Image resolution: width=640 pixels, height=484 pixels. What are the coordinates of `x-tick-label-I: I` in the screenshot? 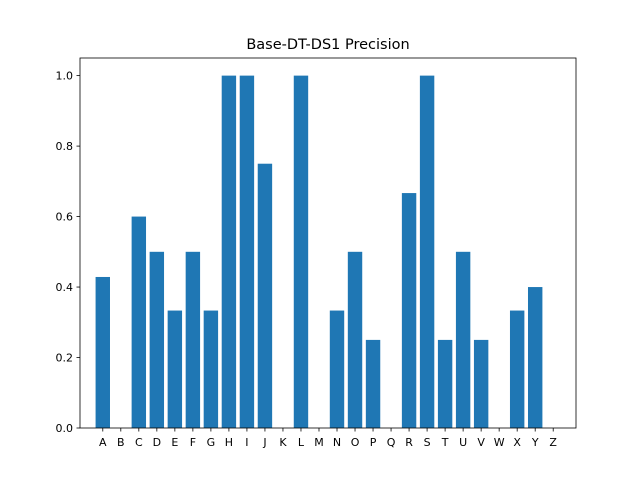 It's located at (246, 442).